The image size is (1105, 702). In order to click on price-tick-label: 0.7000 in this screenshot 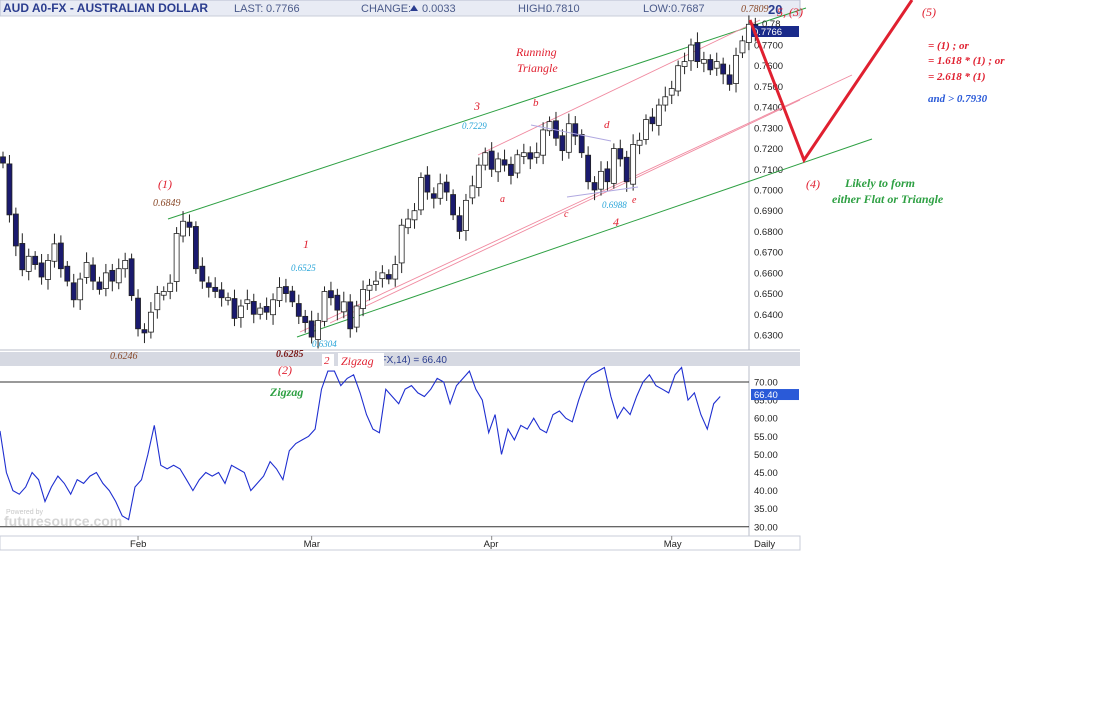, I will do `click(768, 191)`.